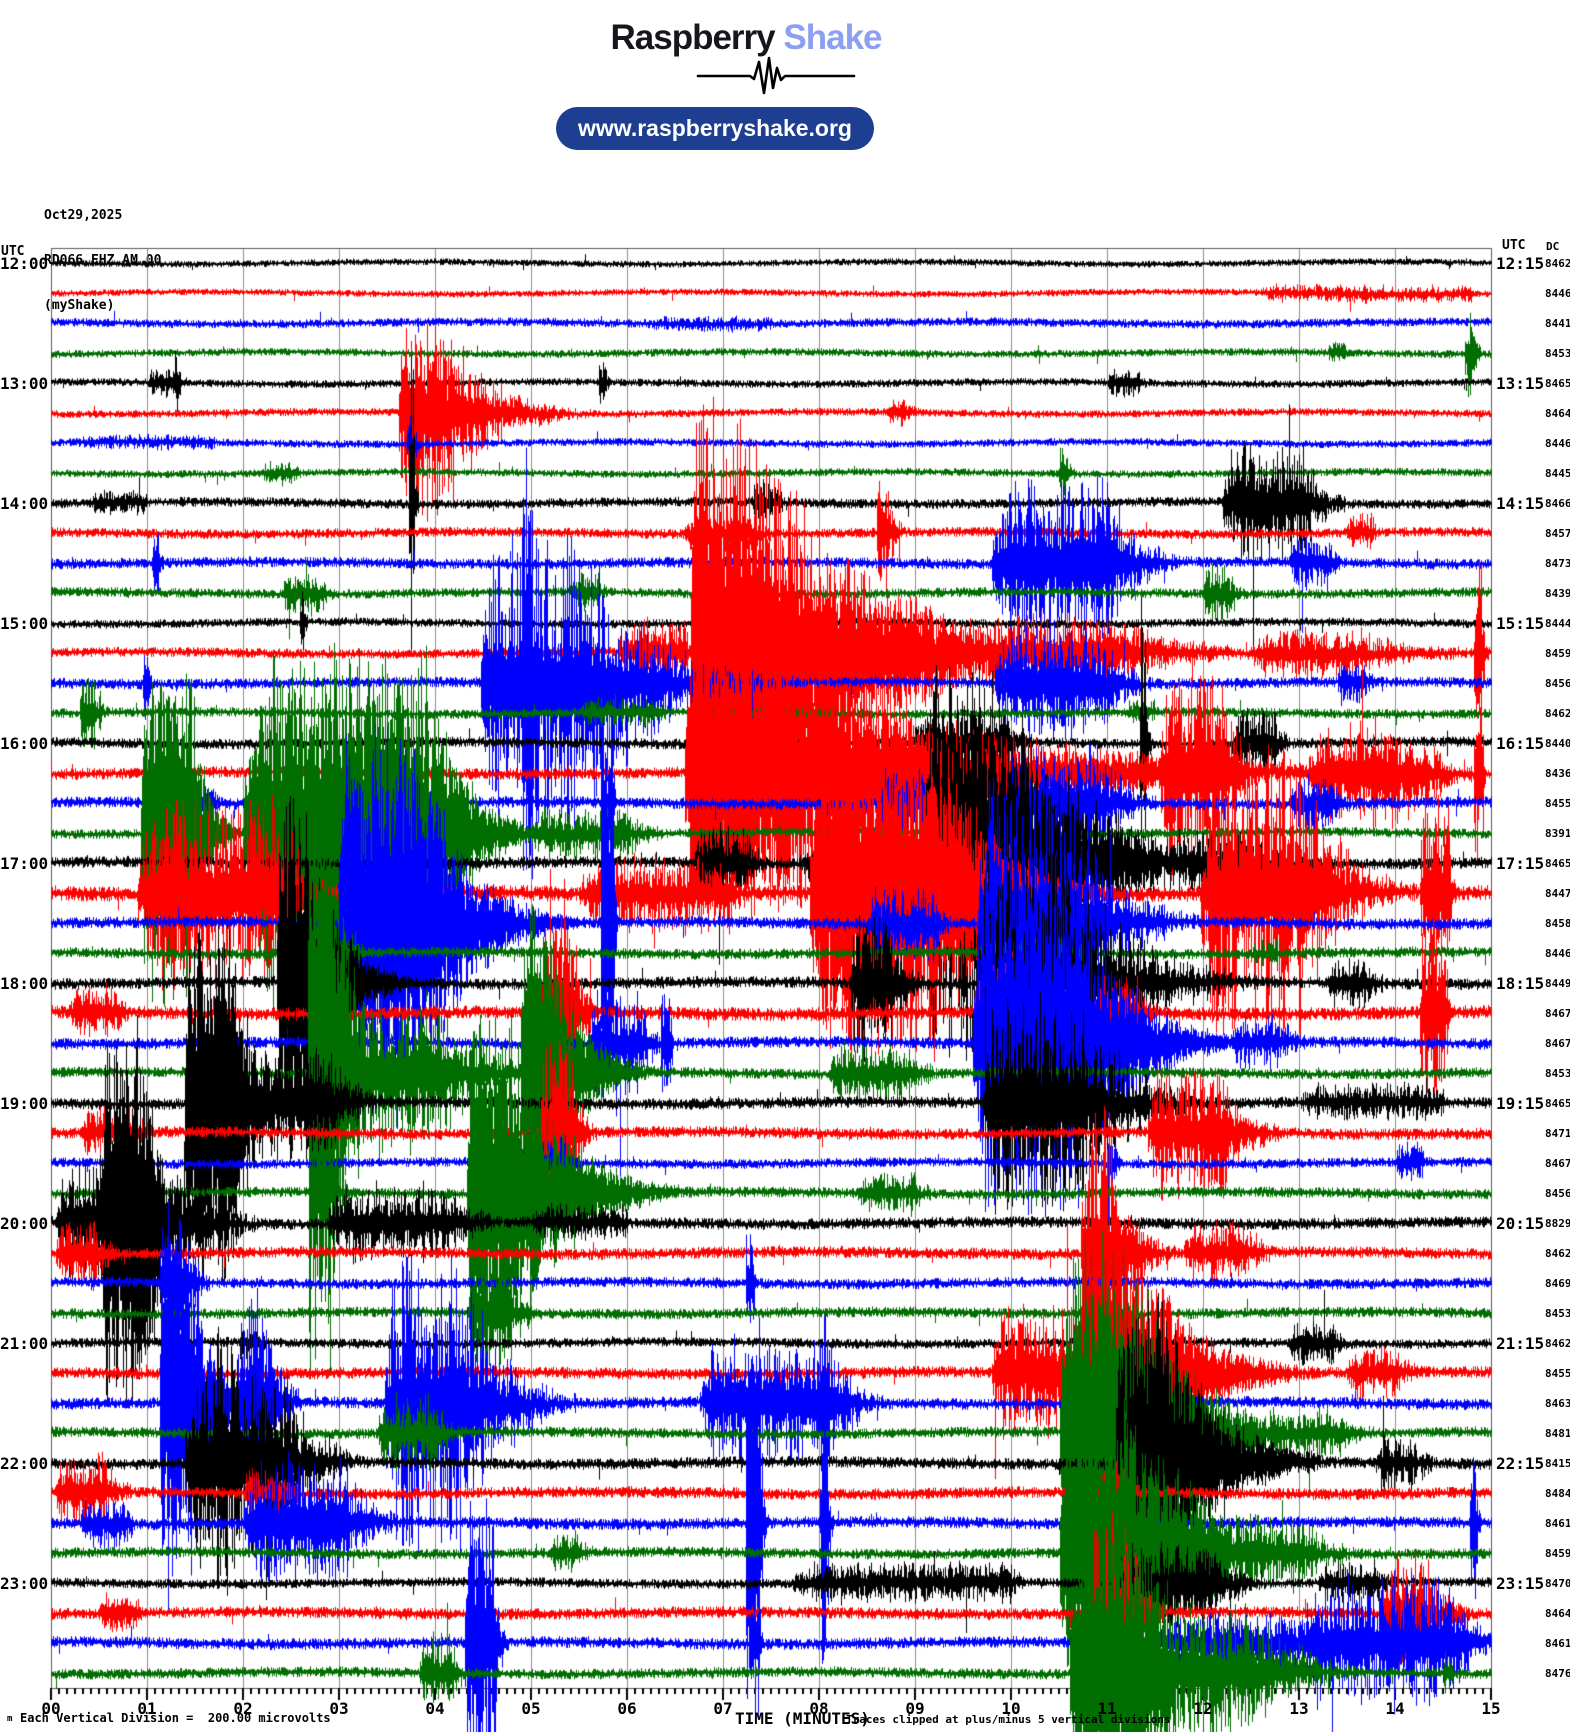  Describe the element at coordinates (1557, 1673) in the screenshot. I see `dc-value: 8476` at that location.